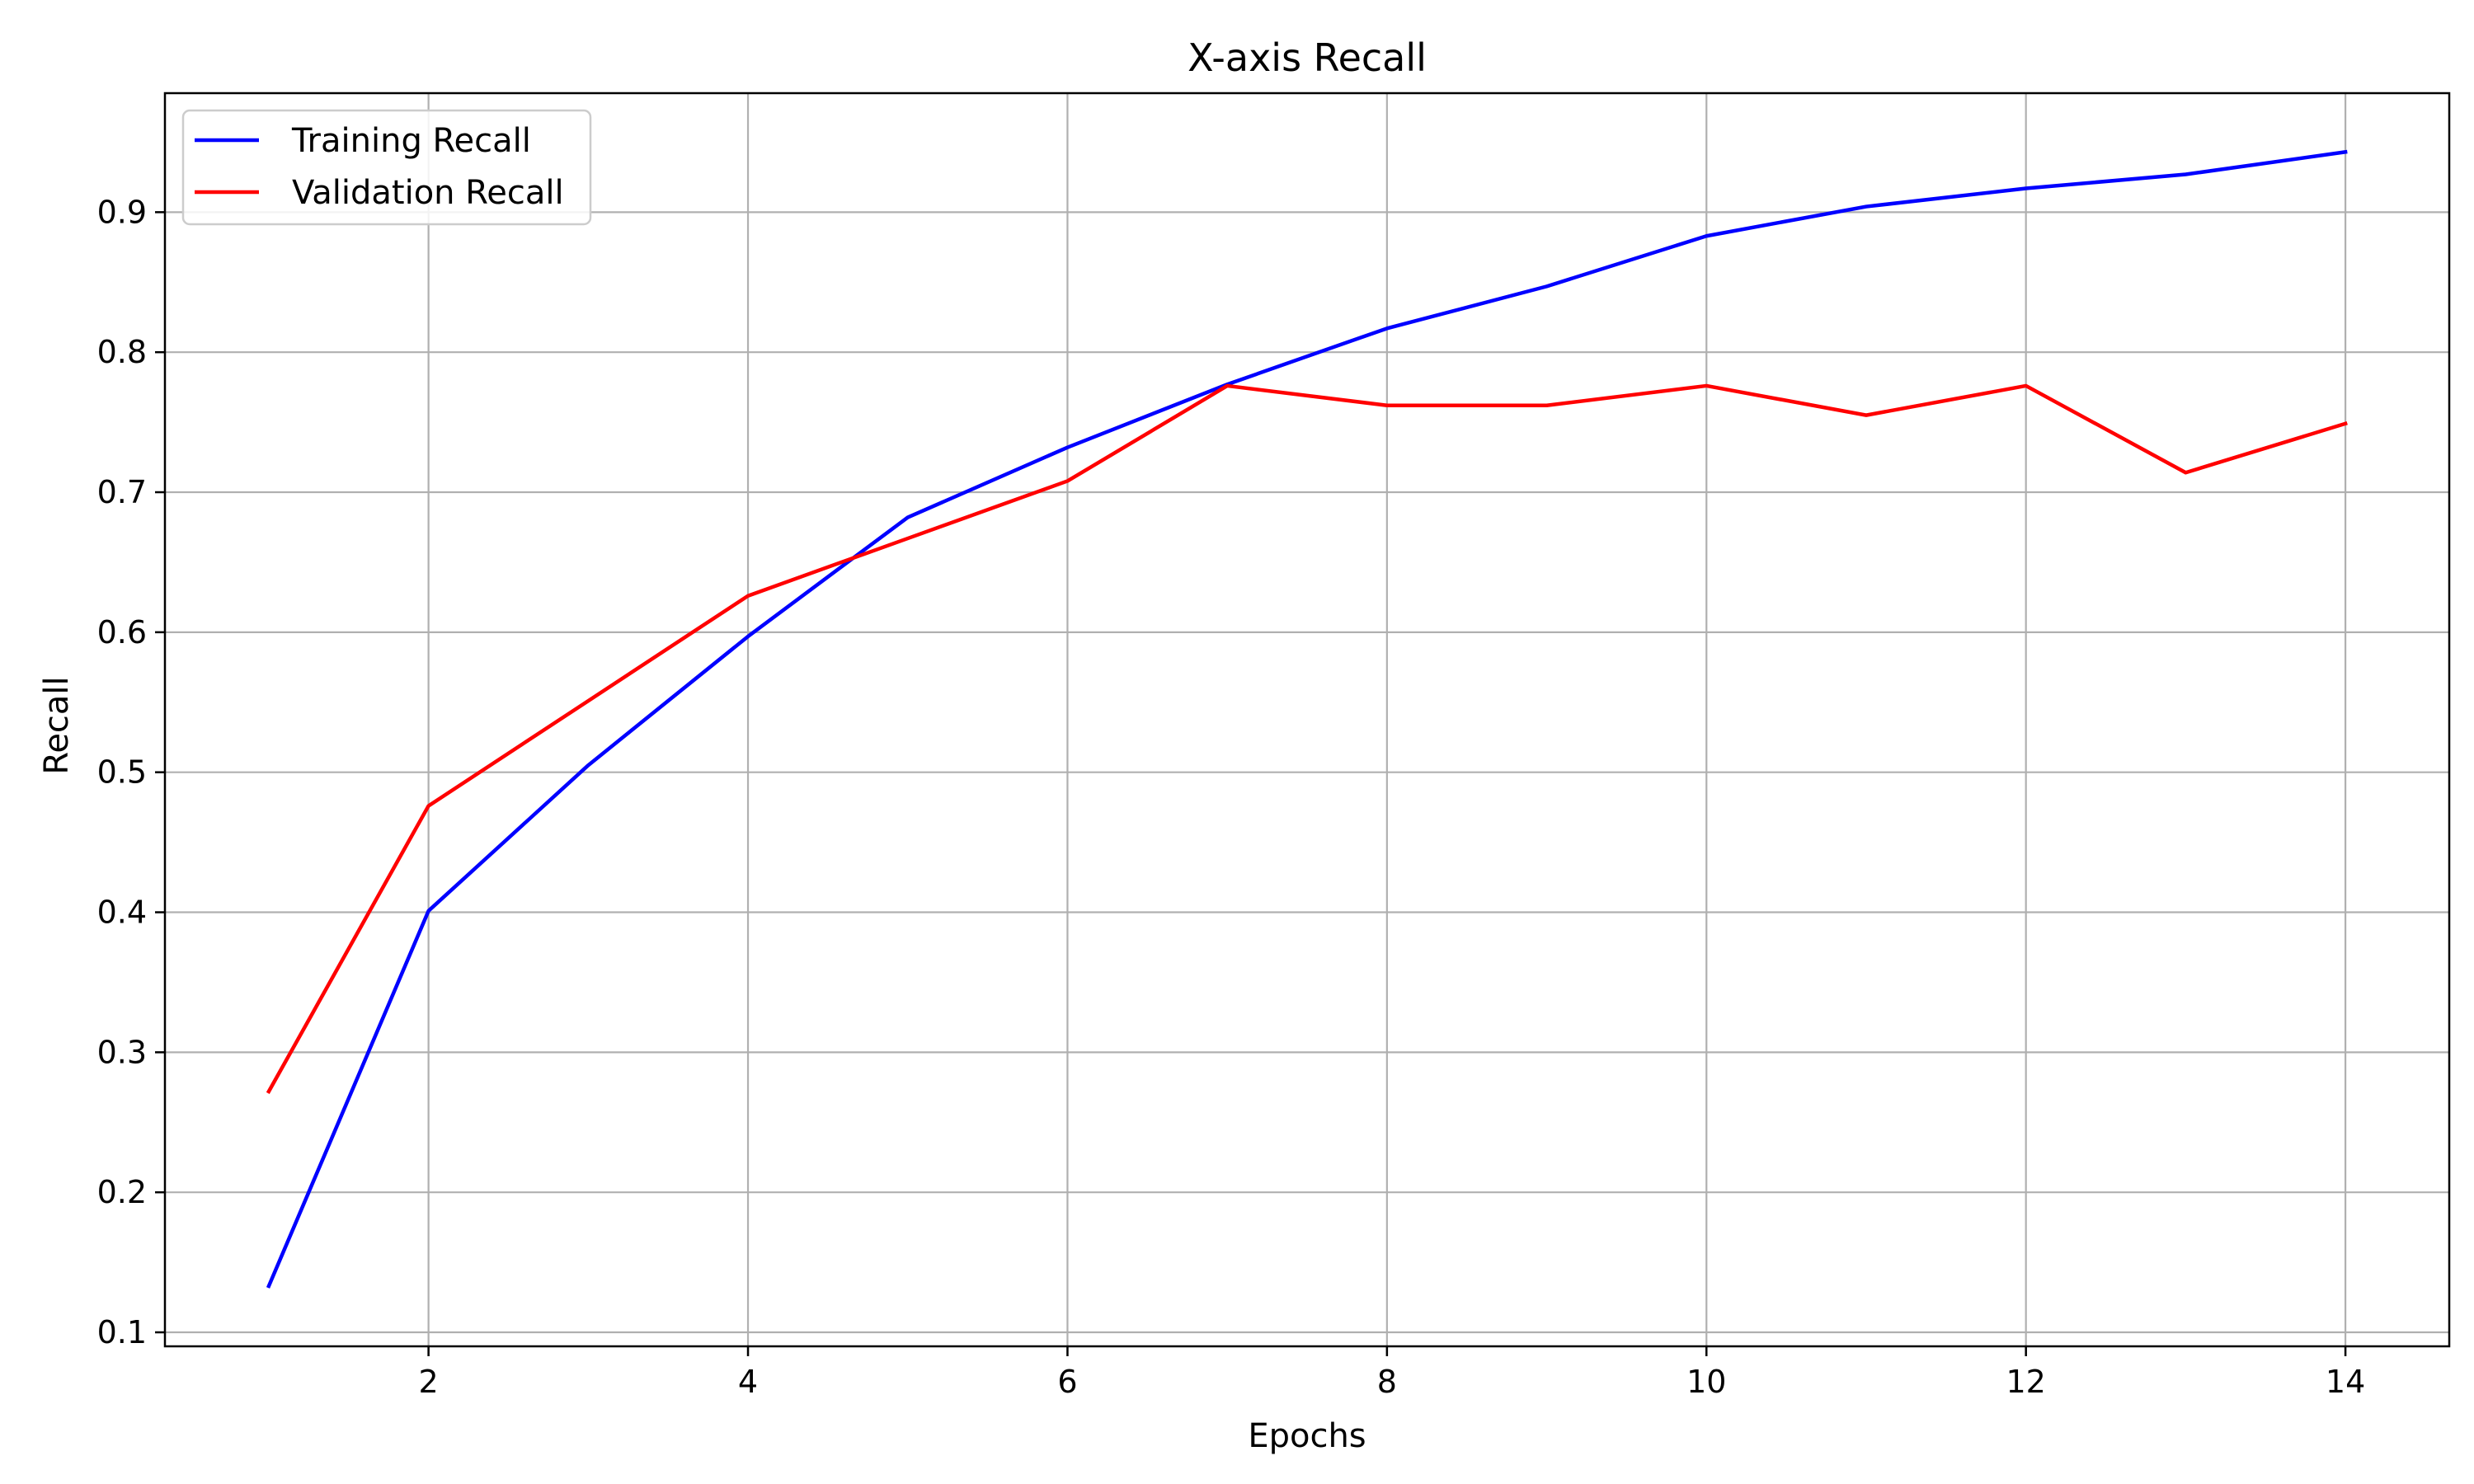  Describe the element at coordinates (122, 492) in the screenshot. I see `y-tick-label: 0.7` at that location.